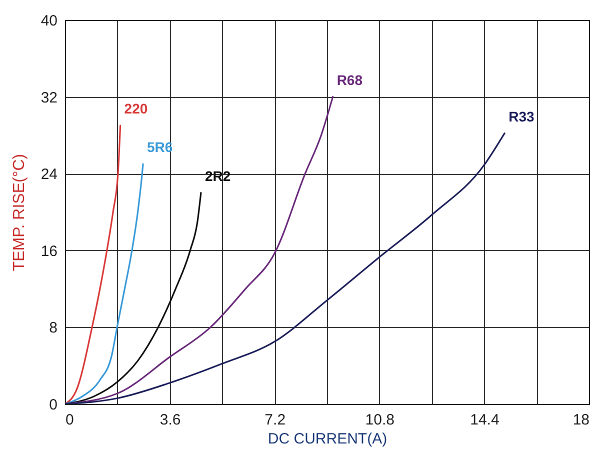 The image size is (600, 463). I want to click on y-tick-label: 32, so click(49, 97).